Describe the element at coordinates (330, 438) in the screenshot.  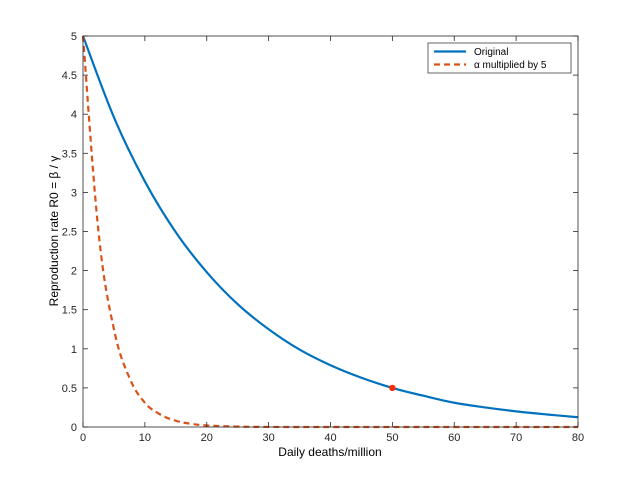
I see `x-tick-label: 40` at that location.